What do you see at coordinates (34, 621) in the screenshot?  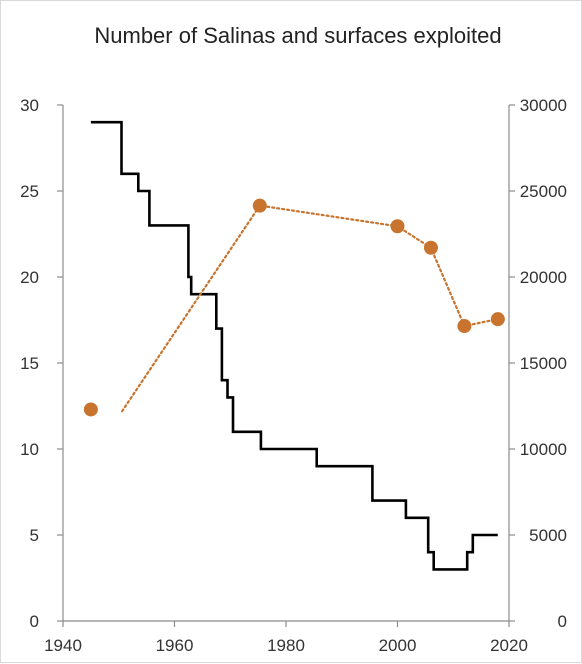 I see `left-tick-label: 0` at bounding box center [34, 621].